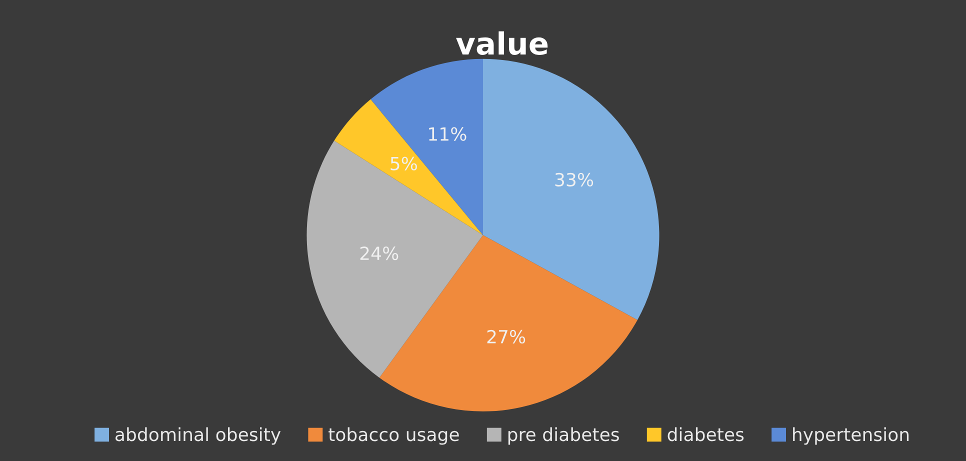  Describe the element at coordinates (393, 436) in the screenshot. I see `legend-label: tobacco usage` at that location.